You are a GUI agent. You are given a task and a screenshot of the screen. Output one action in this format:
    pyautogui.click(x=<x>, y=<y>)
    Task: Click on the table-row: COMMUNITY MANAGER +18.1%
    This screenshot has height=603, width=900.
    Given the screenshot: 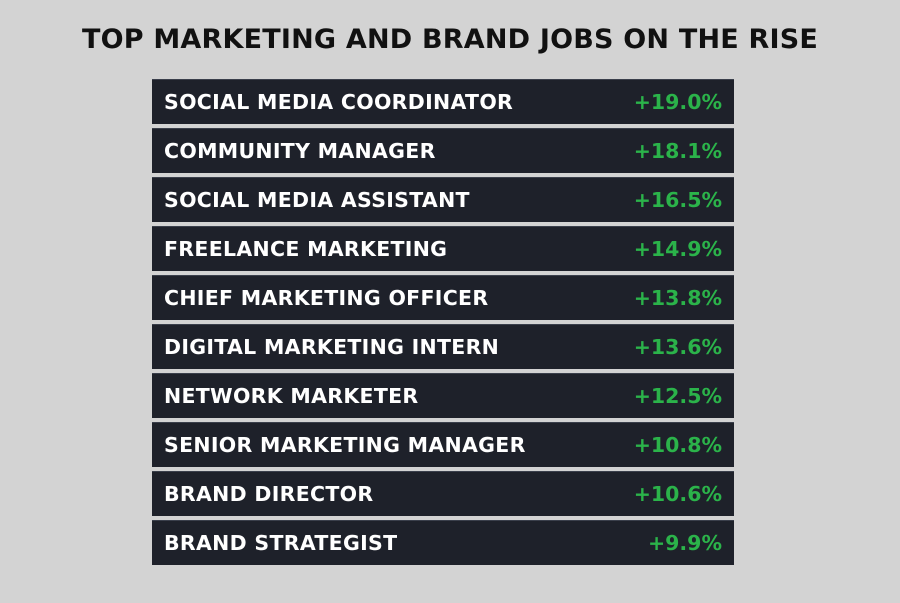 What is the action you would take?
    pyautogui.click(x=443, y=150)
    